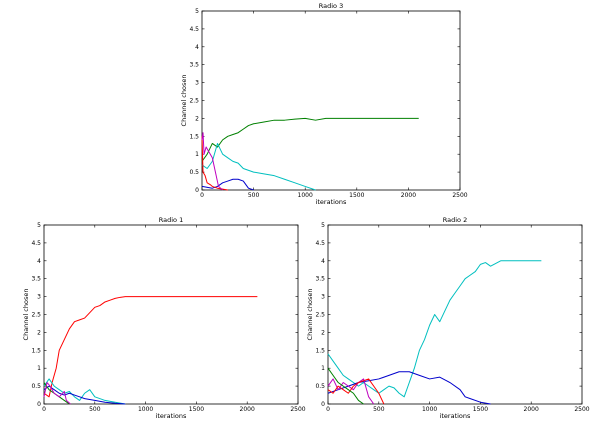 Image resolution: width=592 pixels, height=422 pixels. I want to click on chart-title: Radio 3, so click(331, 6).